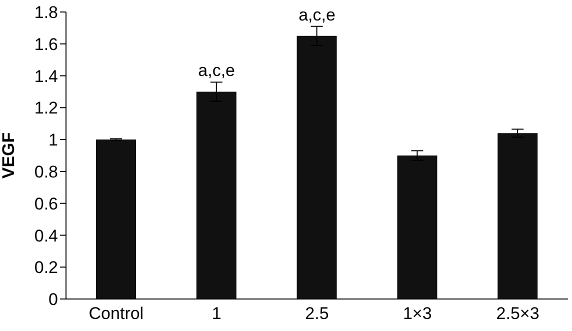  What do you see at coordinates (46, 172) in the screenshot?
I see `y-tick-label: 0.8` at bounding box center [46, 172].